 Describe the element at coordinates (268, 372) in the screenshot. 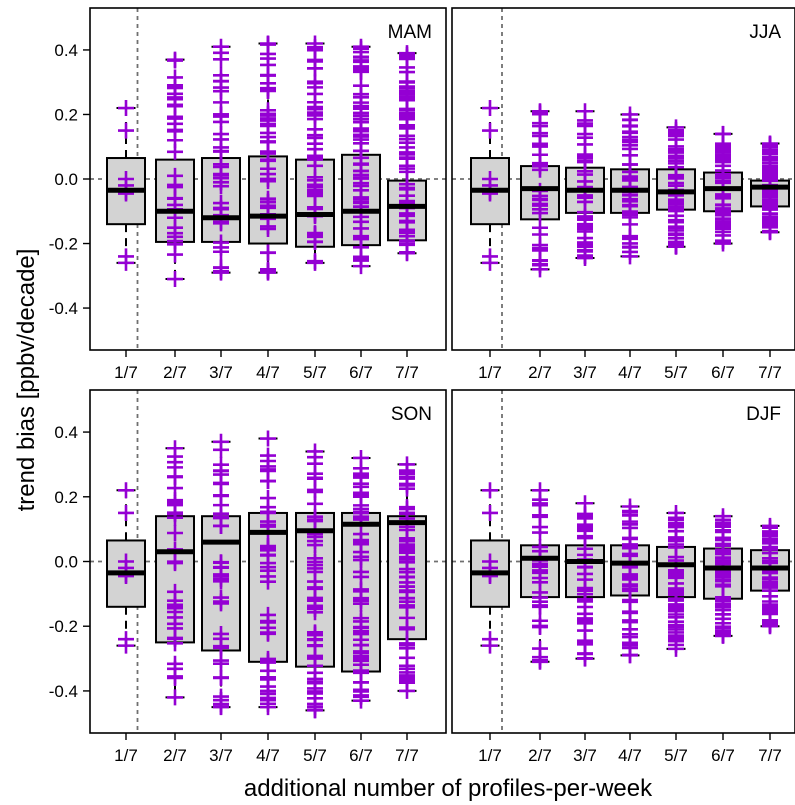

I see `x-tick-label: 4/7` at that location.